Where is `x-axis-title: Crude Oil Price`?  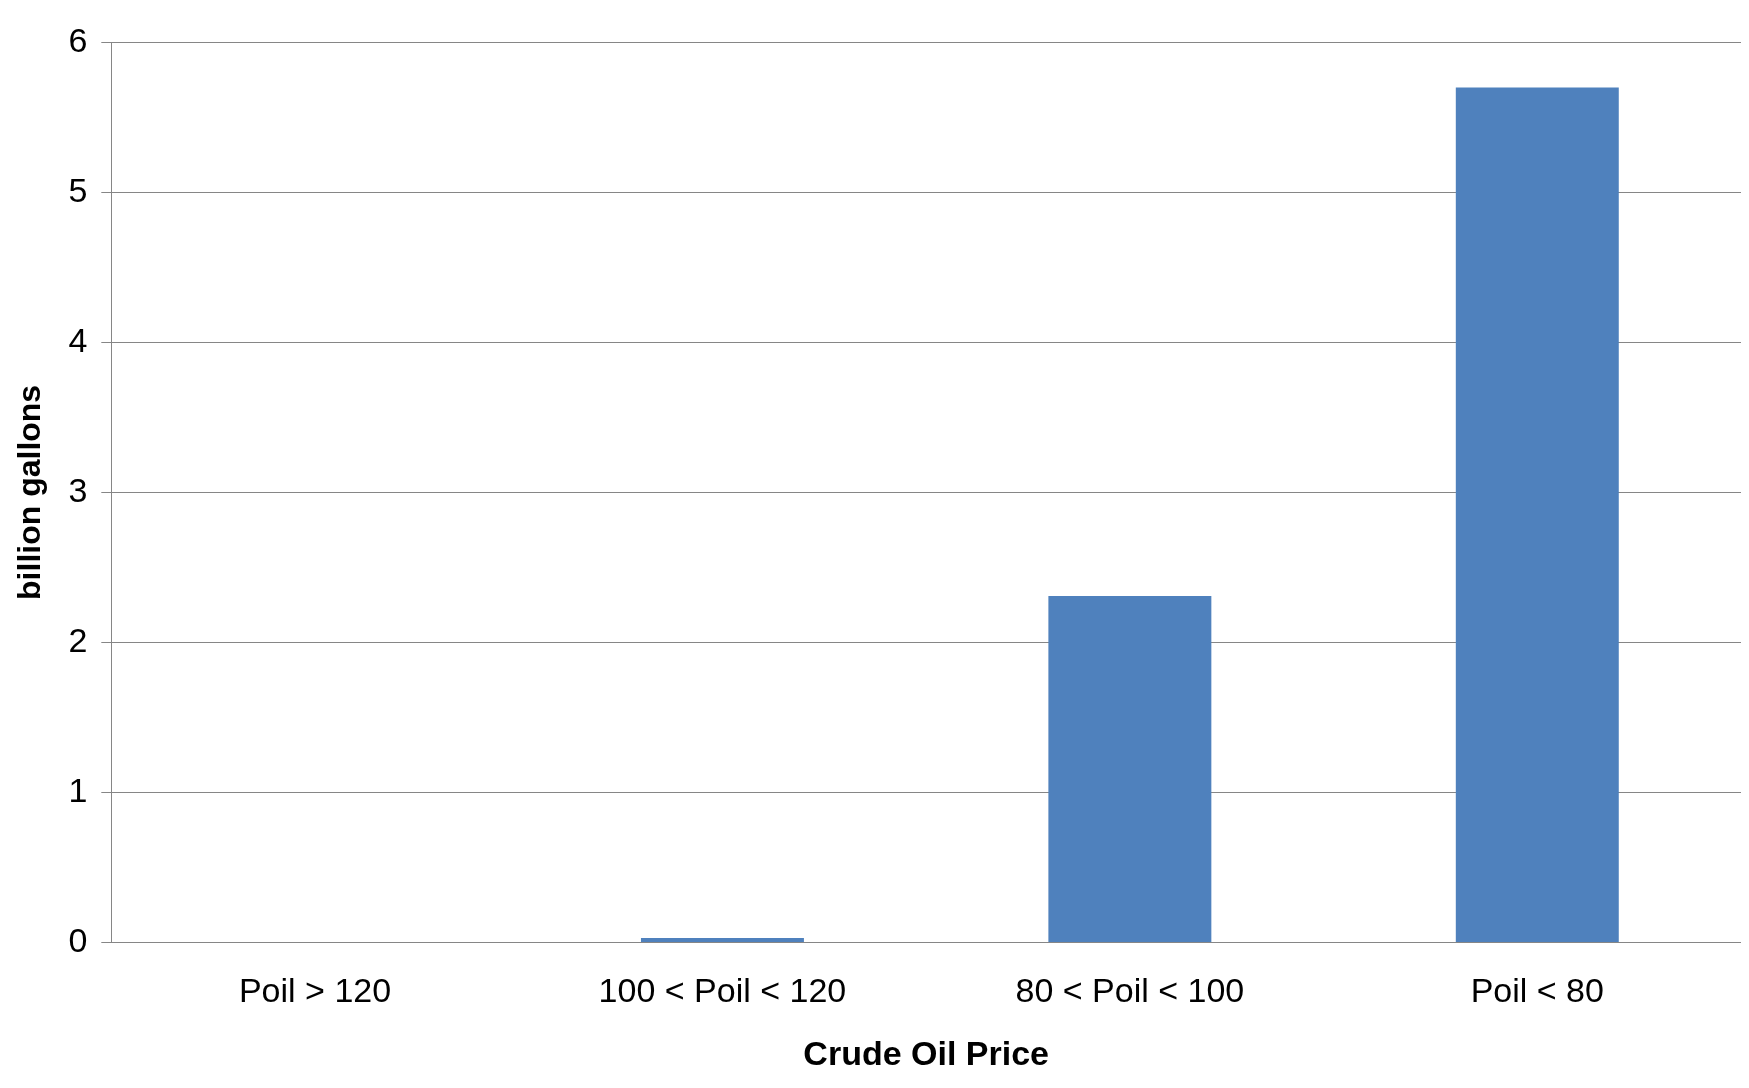
x-axis-title: Crude Oil Price is located at coordinates (926, 1052).